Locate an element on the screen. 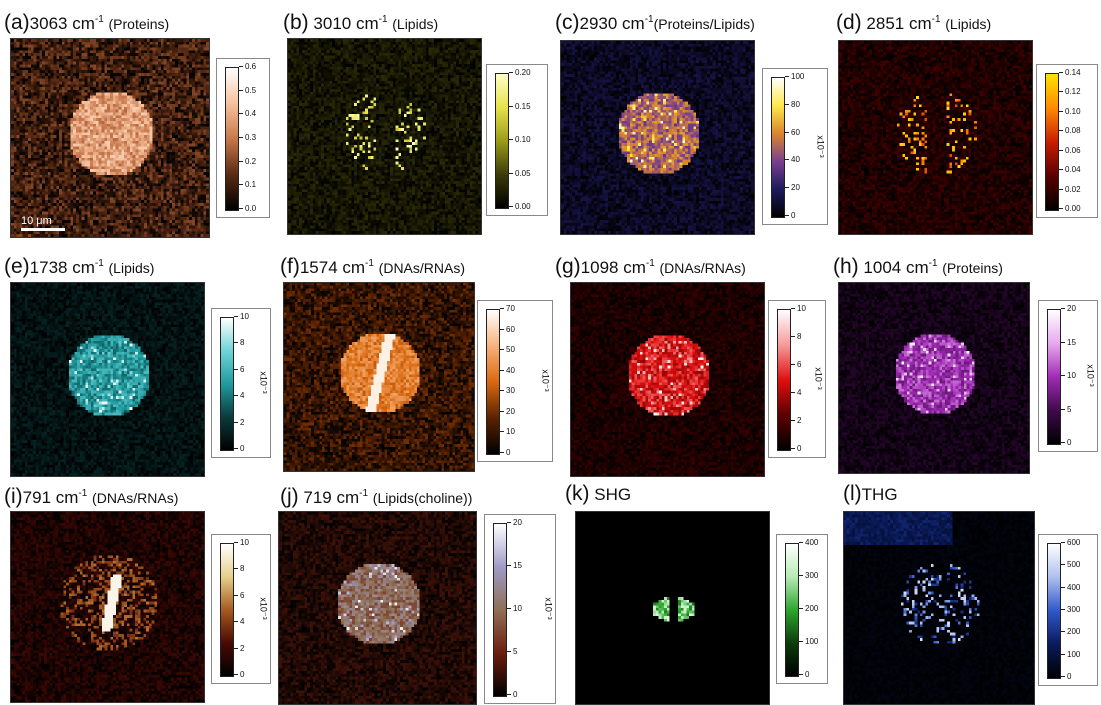 This screenshot has height=705, width=1101. colorbar-tick-label: 0.12 is located at coordinates (1070, 92).